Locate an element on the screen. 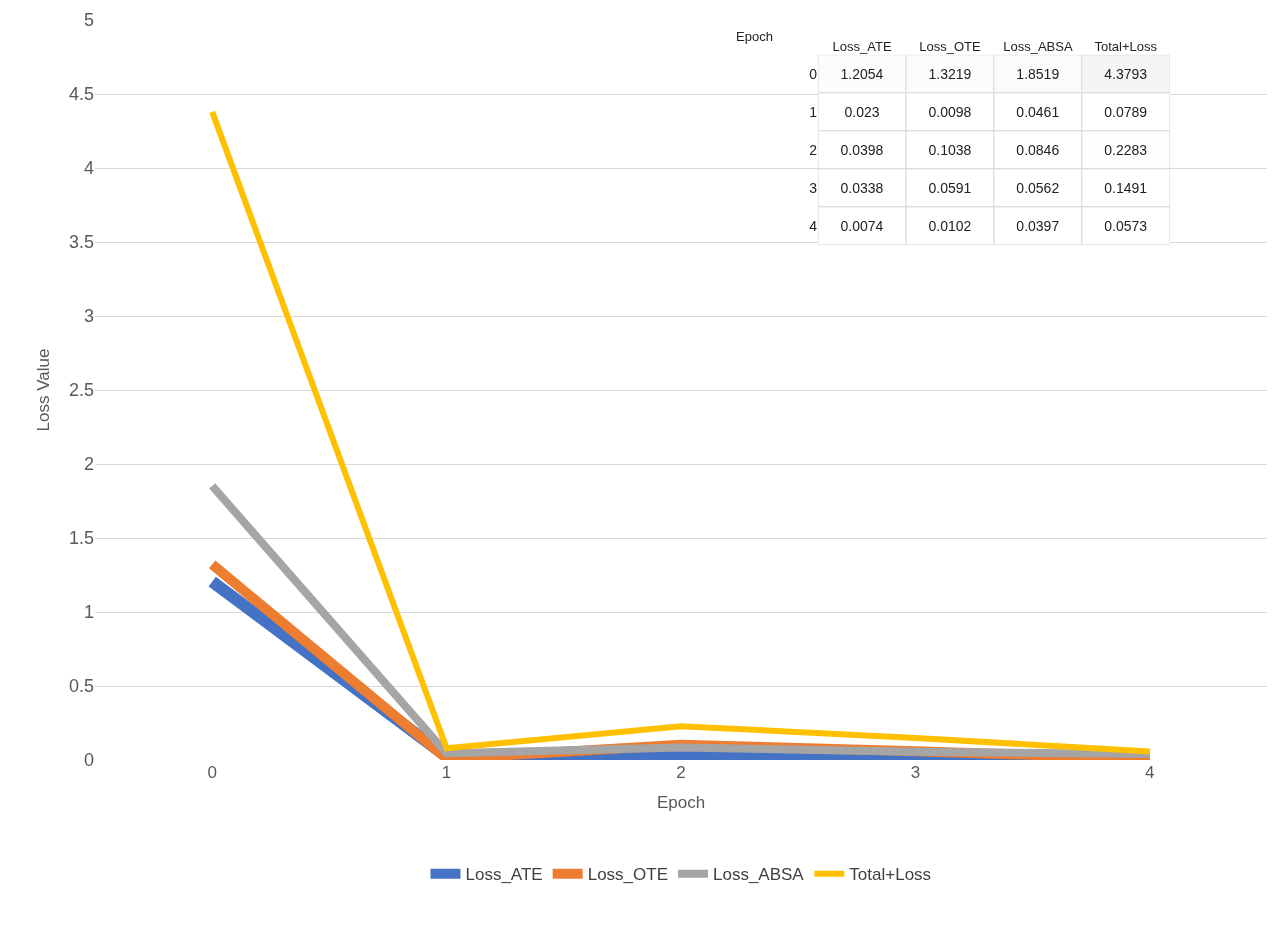 This screenshot has height=930, width=1277. legend-label: Loss_ABSA is located at coordinates (758, 875).